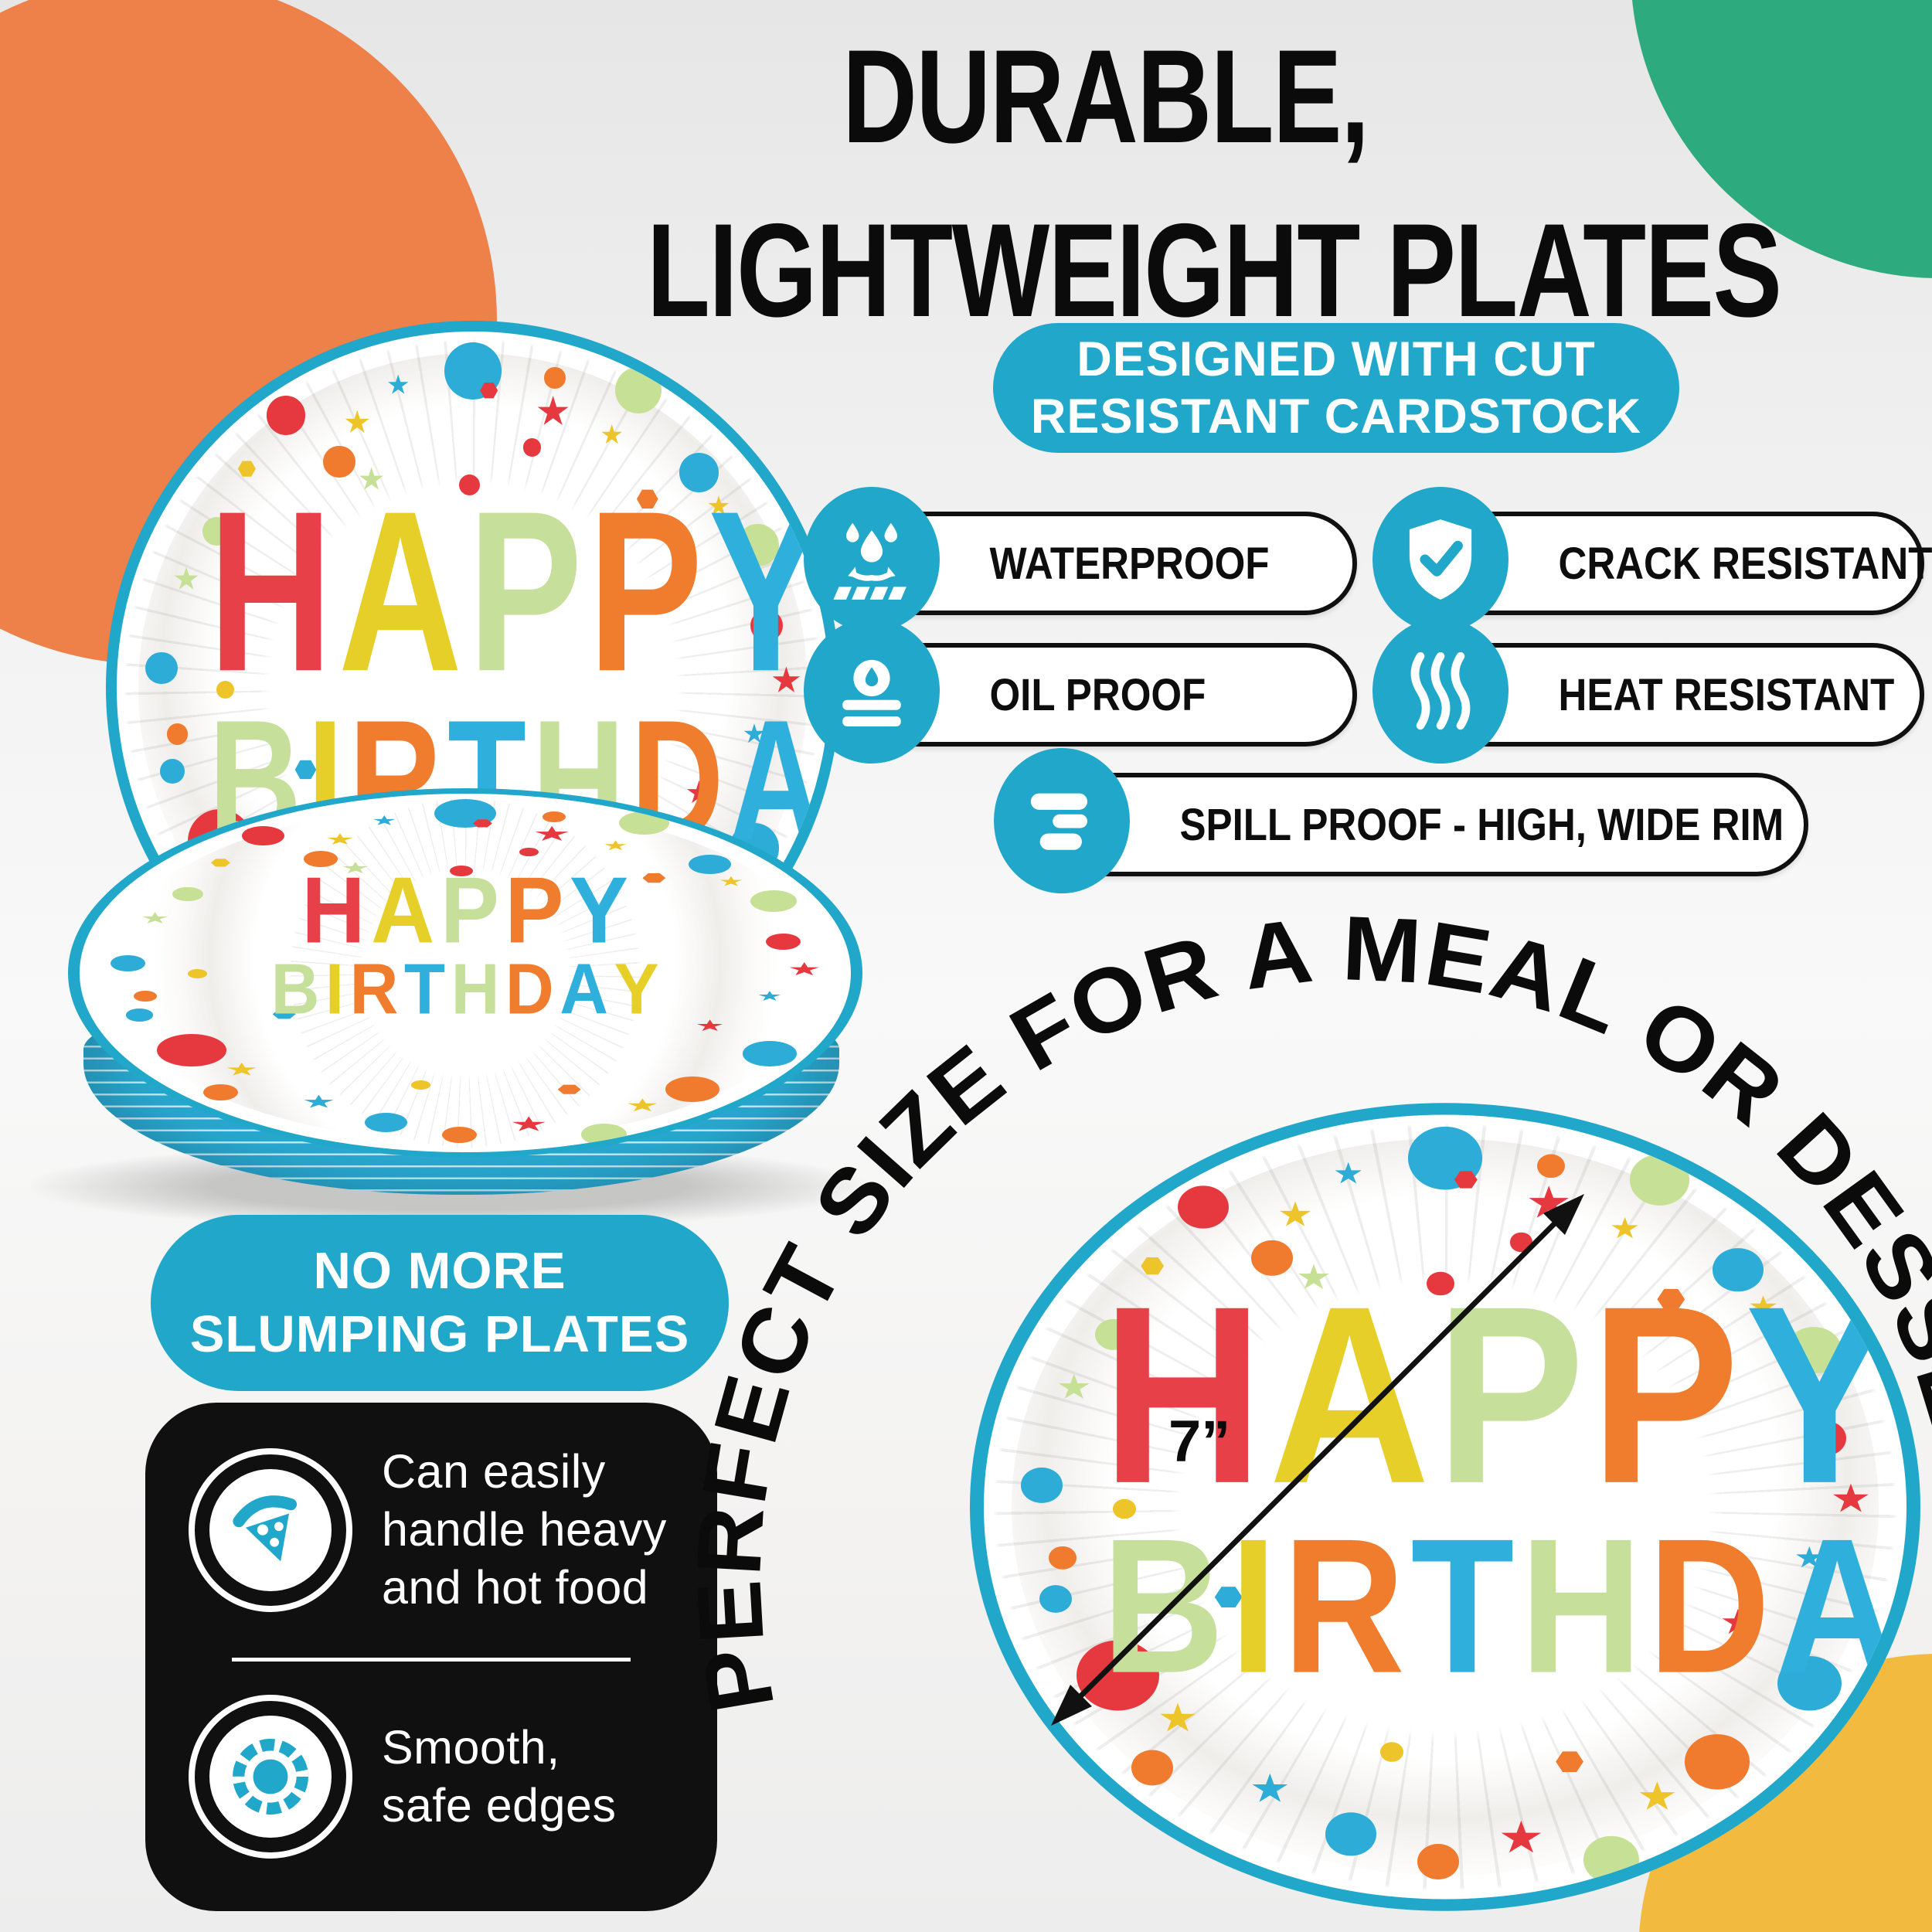 The image size is (1932, 1932). What do you see at coordinates (1336, 359) in the screenshot?
I see `badge-line-1: DESIGNED WITH CUT` at bounding box center [1336, 359].